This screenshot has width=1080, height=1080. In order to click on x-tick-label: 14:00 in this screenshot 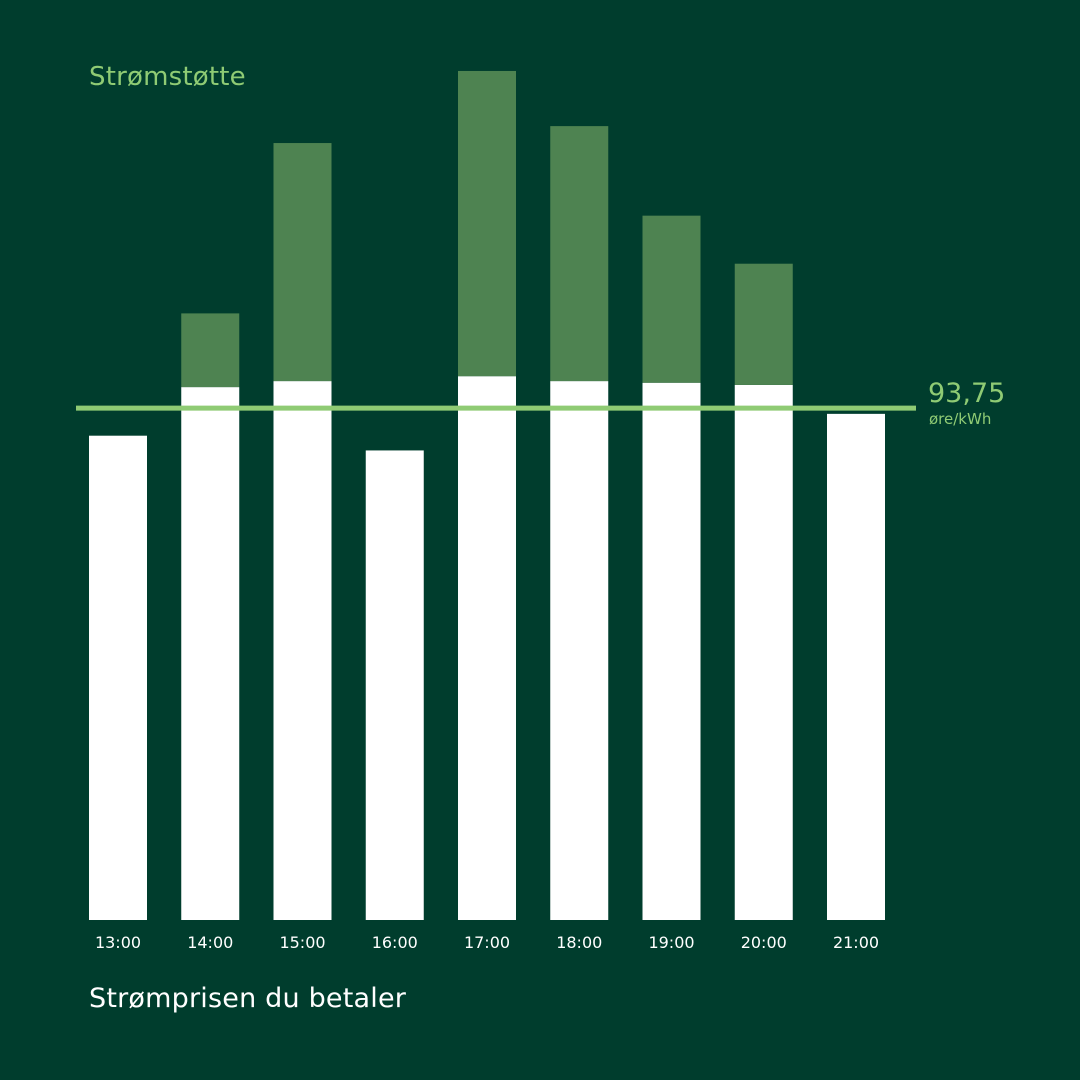, I will do `click(210, 942)`.